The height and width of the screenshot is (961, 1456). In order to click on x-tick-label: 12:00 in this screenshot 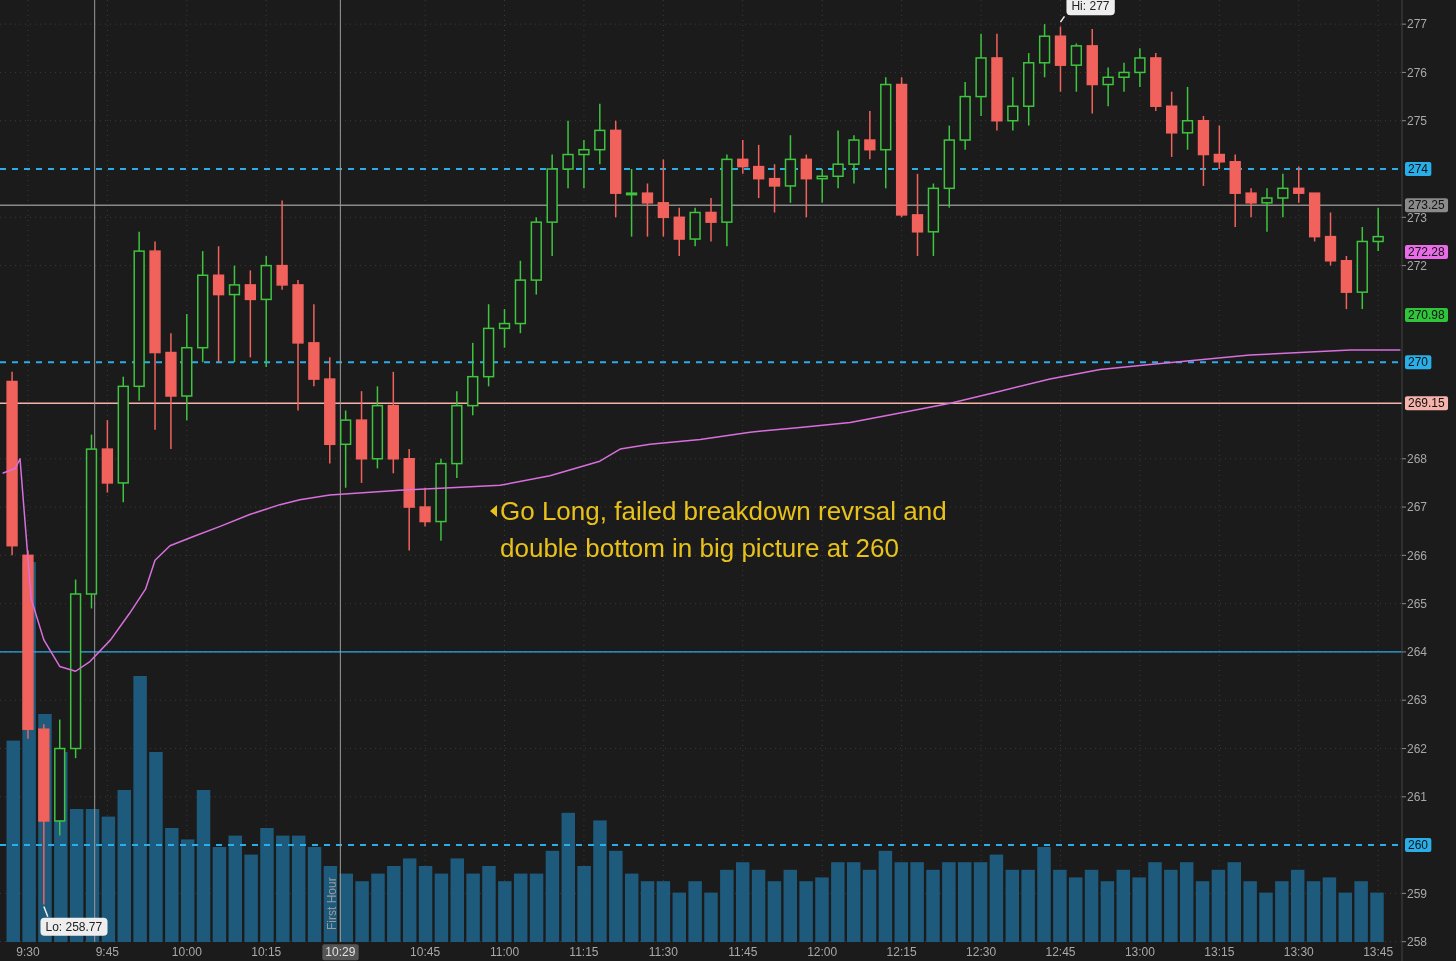, I will do `click(822, 952)`.